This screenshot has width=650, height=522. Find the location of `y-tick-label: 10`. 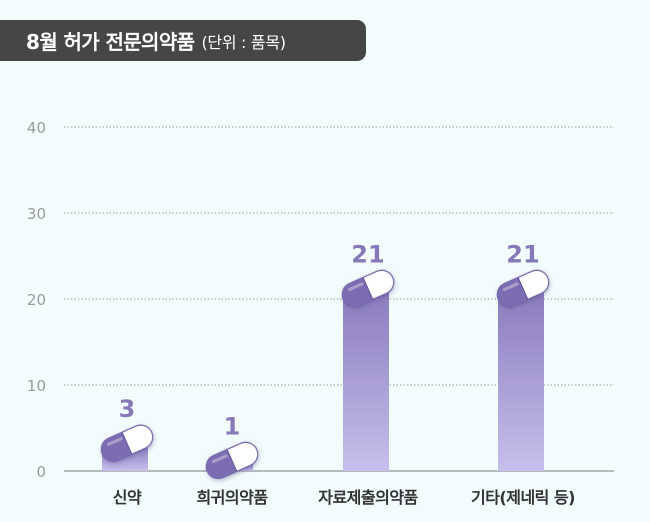

y-tick-label: 10 is located at coordinates (36, 386).